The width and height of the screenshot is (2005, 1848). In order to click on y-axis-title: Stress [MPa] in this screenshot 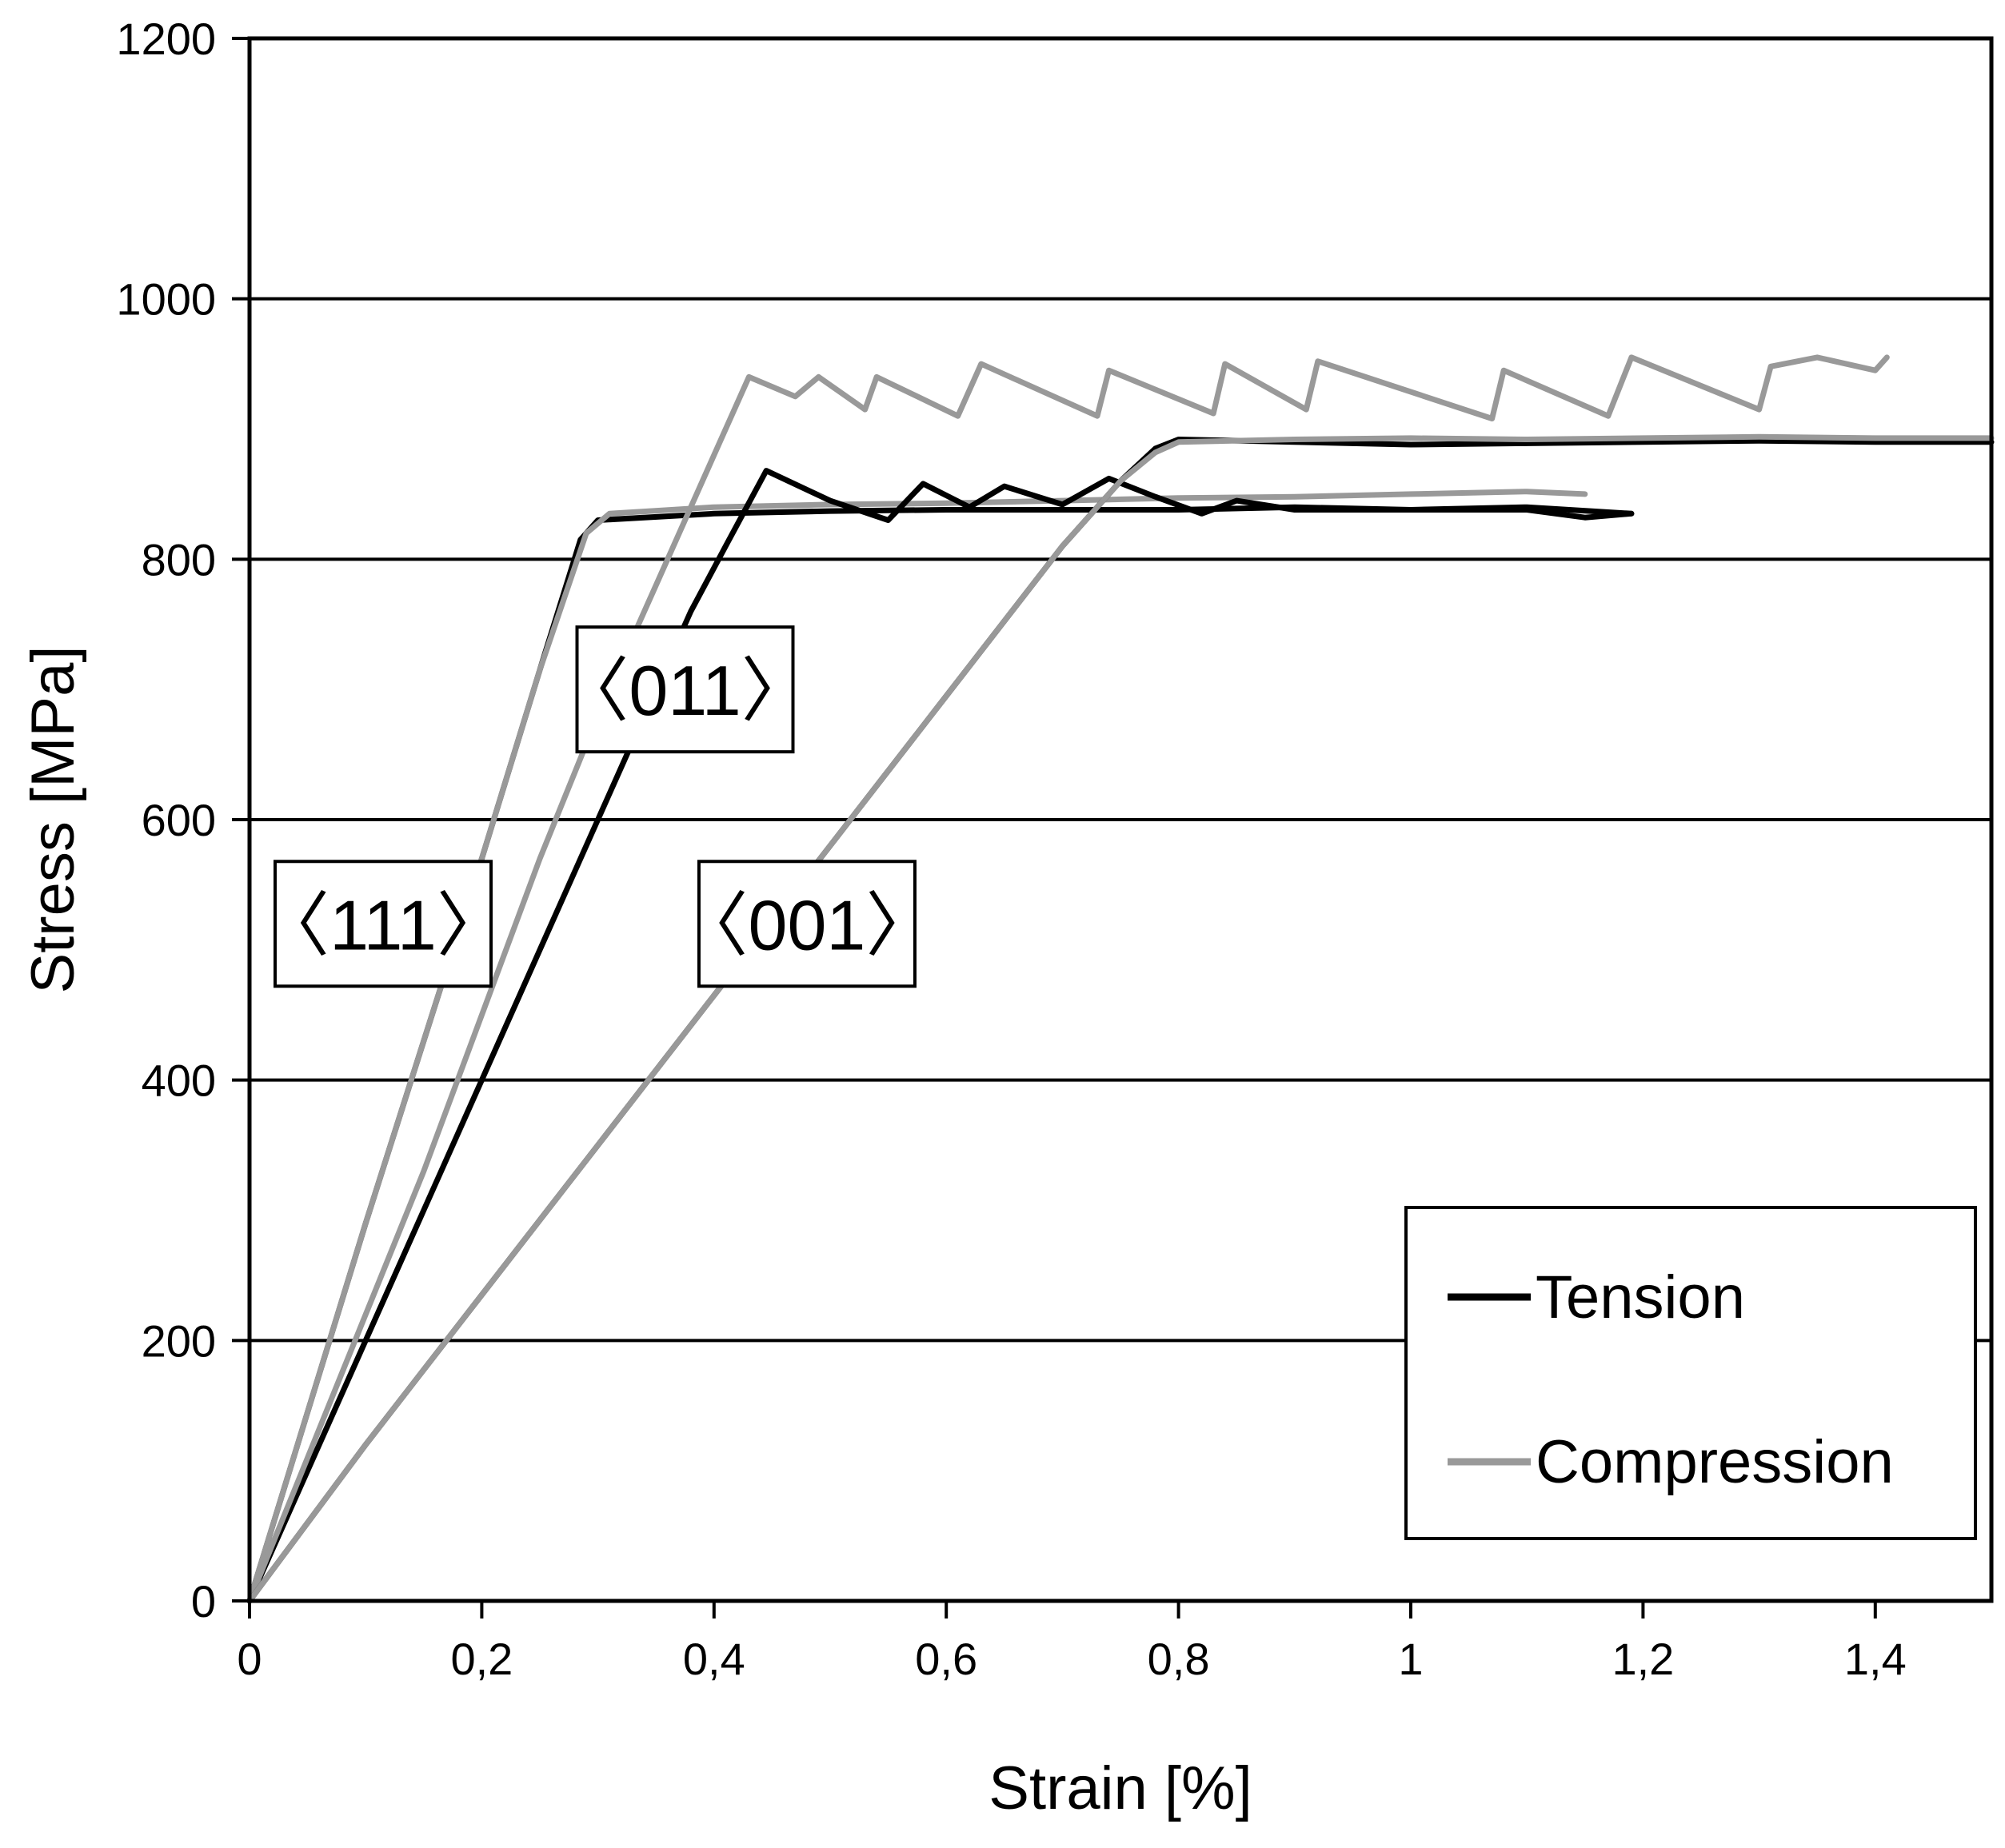, I will do `click(53, 820)`.